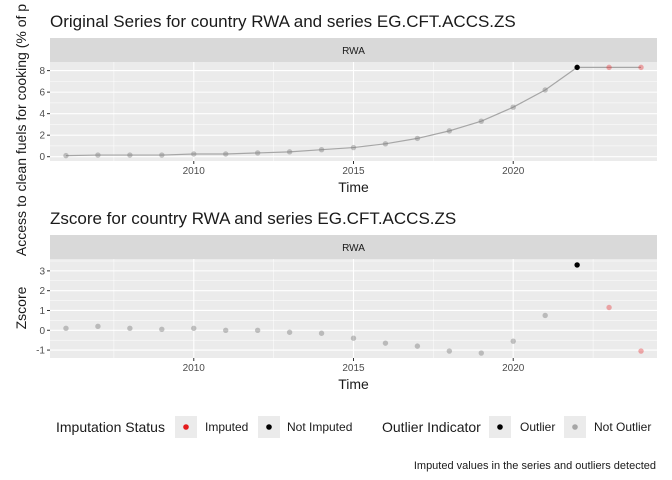 This screenshot has width=672, height=480. I want to click on y-tick-label: 3, so click(42, 271).